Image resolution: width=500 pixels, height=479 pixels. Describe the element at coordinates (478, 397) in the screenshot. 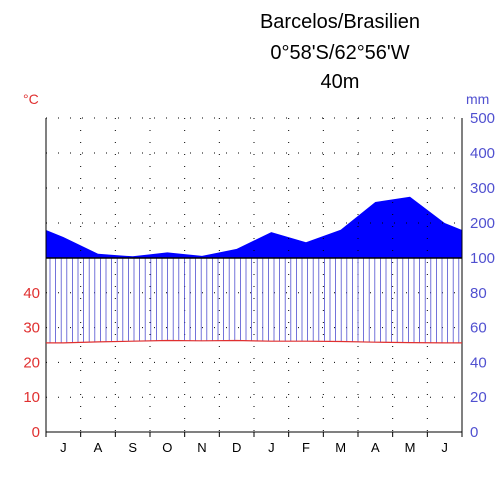

I see `right-tick-label: 20` at that location.